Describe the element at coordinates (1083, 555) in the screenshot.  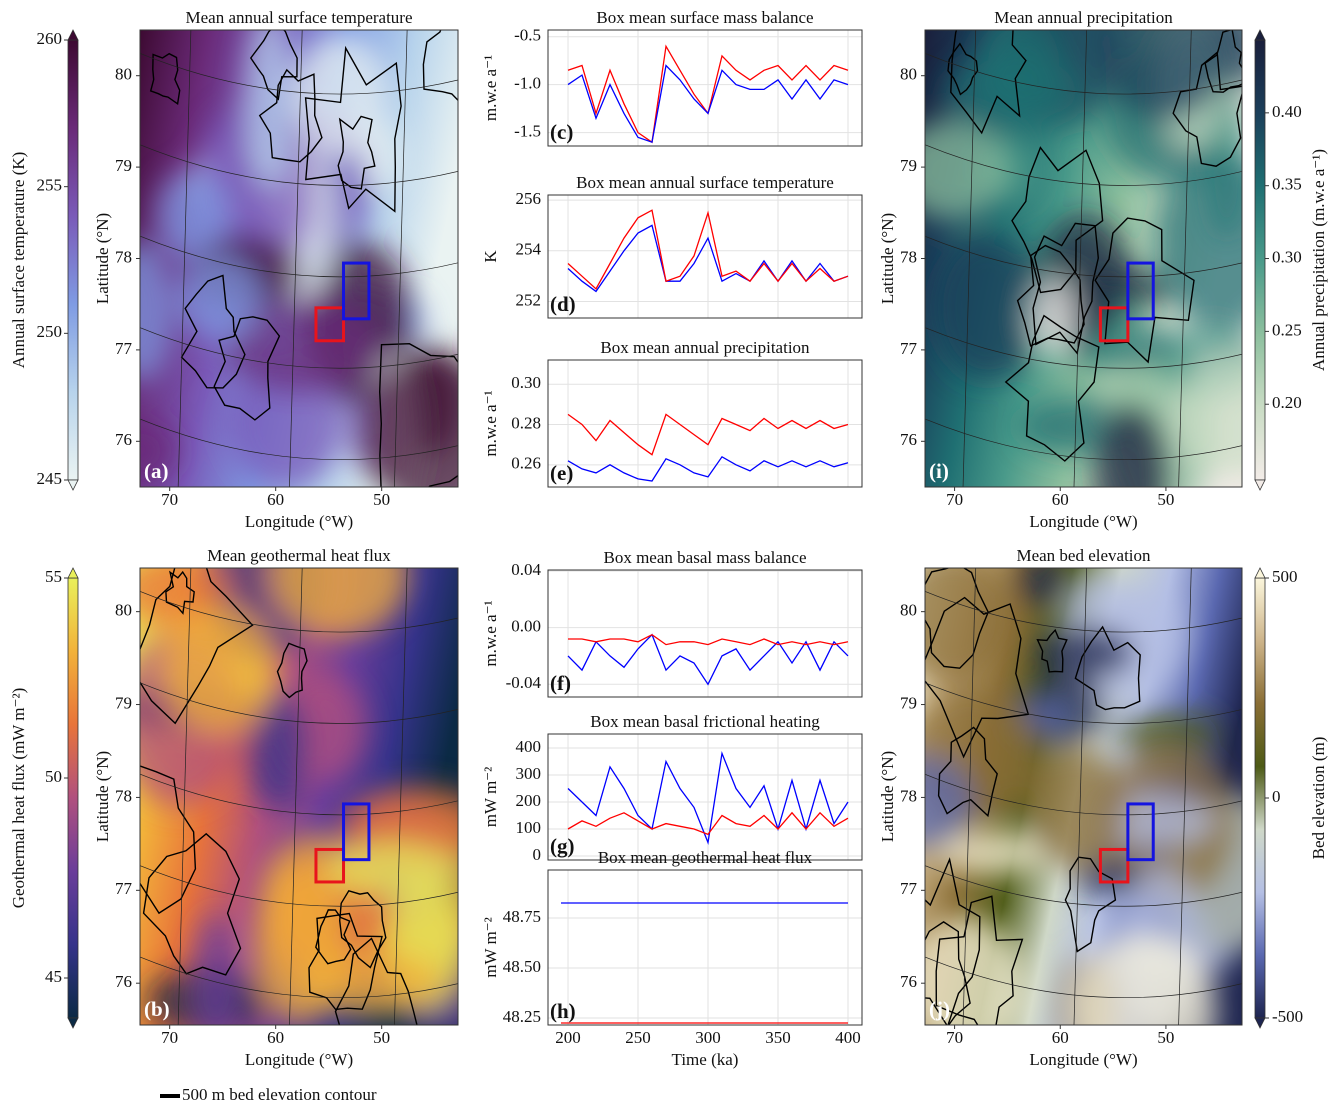
I see `chart-title: Mean bed elevation` at that location.